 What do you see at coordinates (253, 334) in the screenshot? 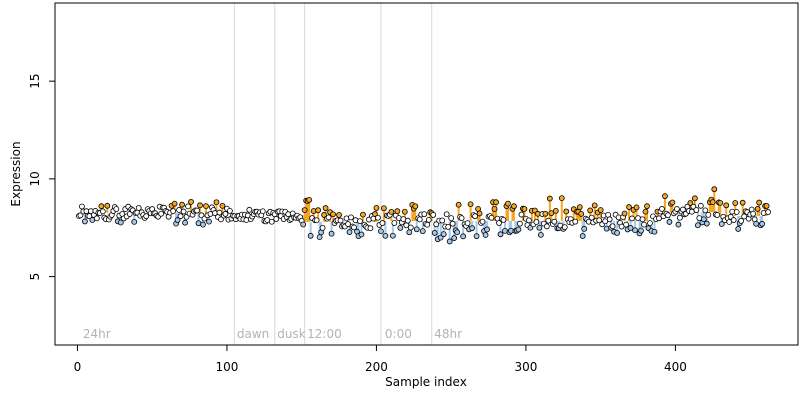
I see `condition-label: dawn` at bounding box center [253, 334].